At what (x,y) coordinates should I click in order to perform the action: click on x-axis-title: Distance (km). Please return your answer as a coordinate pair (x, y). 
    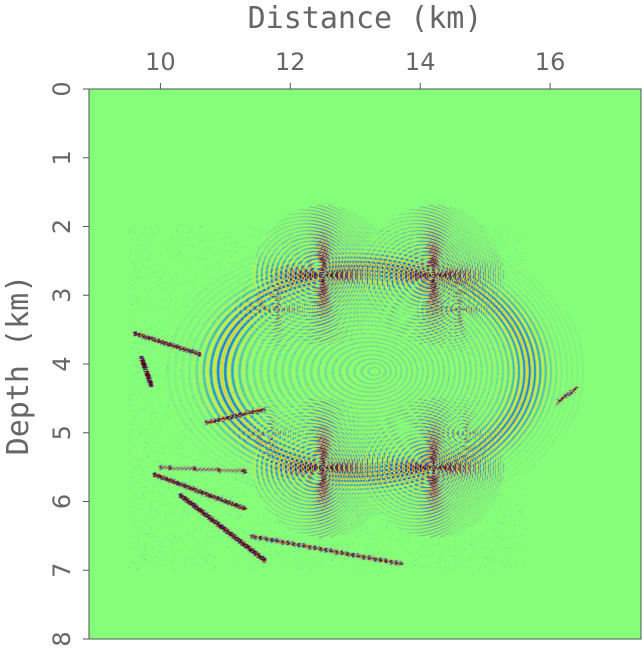
    Looking at the image, I should click on (365, 18).